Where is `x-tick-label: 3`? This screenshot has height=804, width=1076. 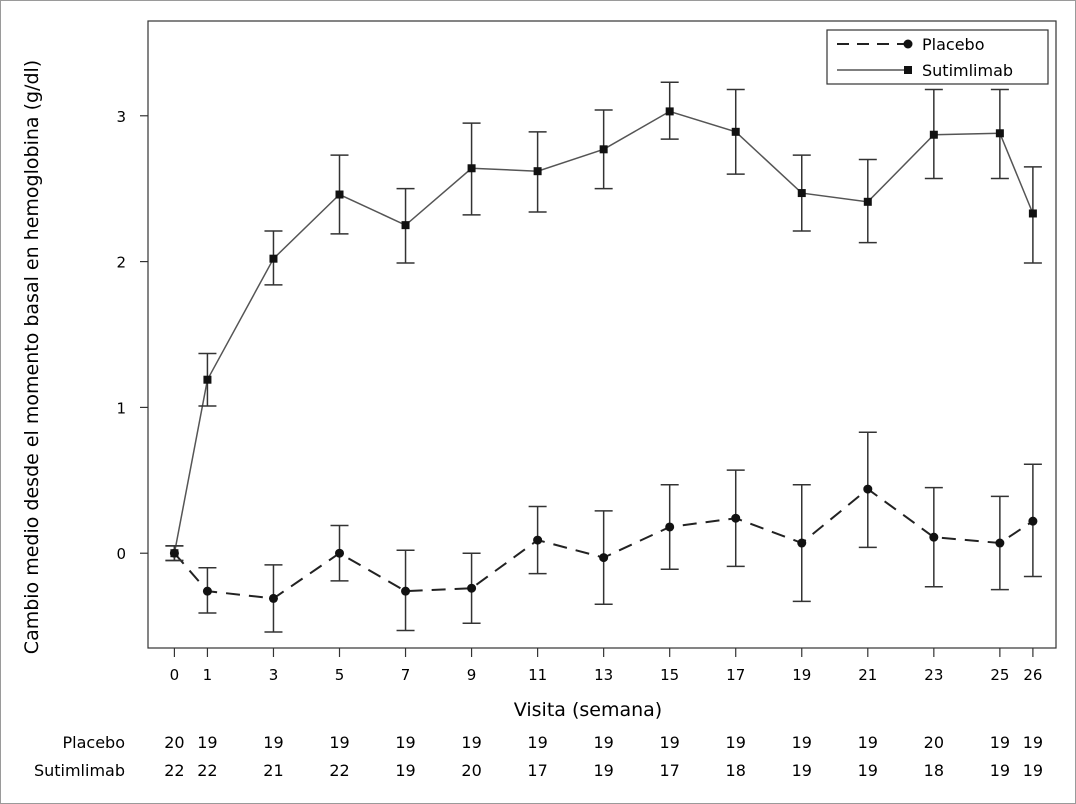
x-tick-label: 3 is located at coordinates (274, 675).